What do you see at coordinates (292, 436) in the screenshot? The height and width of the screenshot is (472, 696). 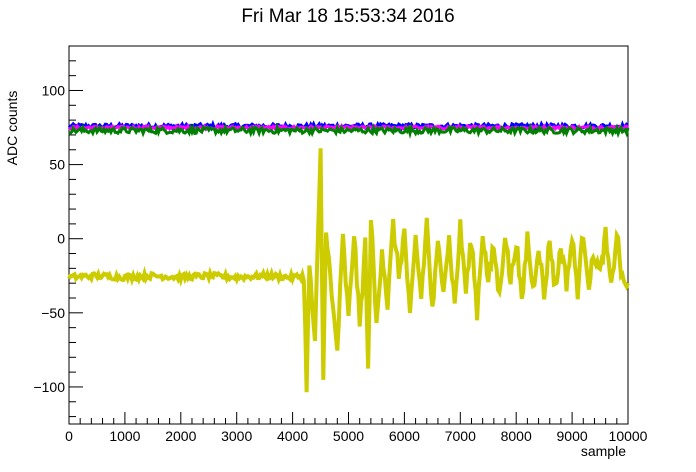 I see `x-tick-label: 4000` at bounding box center [292, 436].